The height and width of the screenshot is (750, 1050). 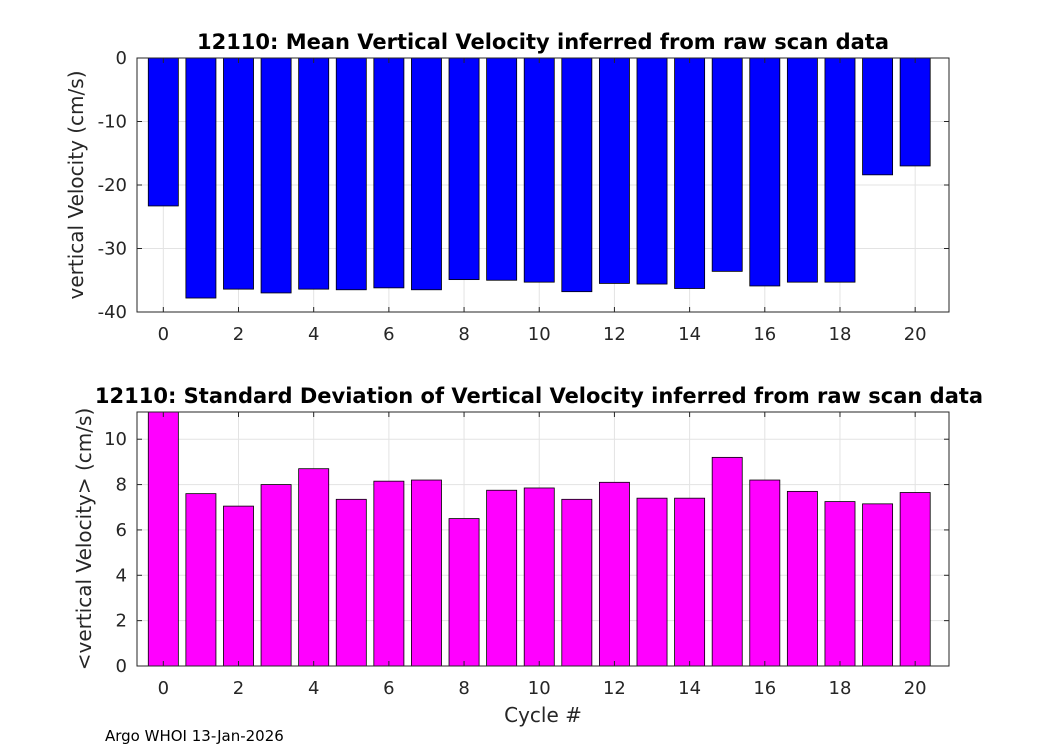 I want to click on mean-velocity-xtick-label: 18, so click(x=840, y=334).